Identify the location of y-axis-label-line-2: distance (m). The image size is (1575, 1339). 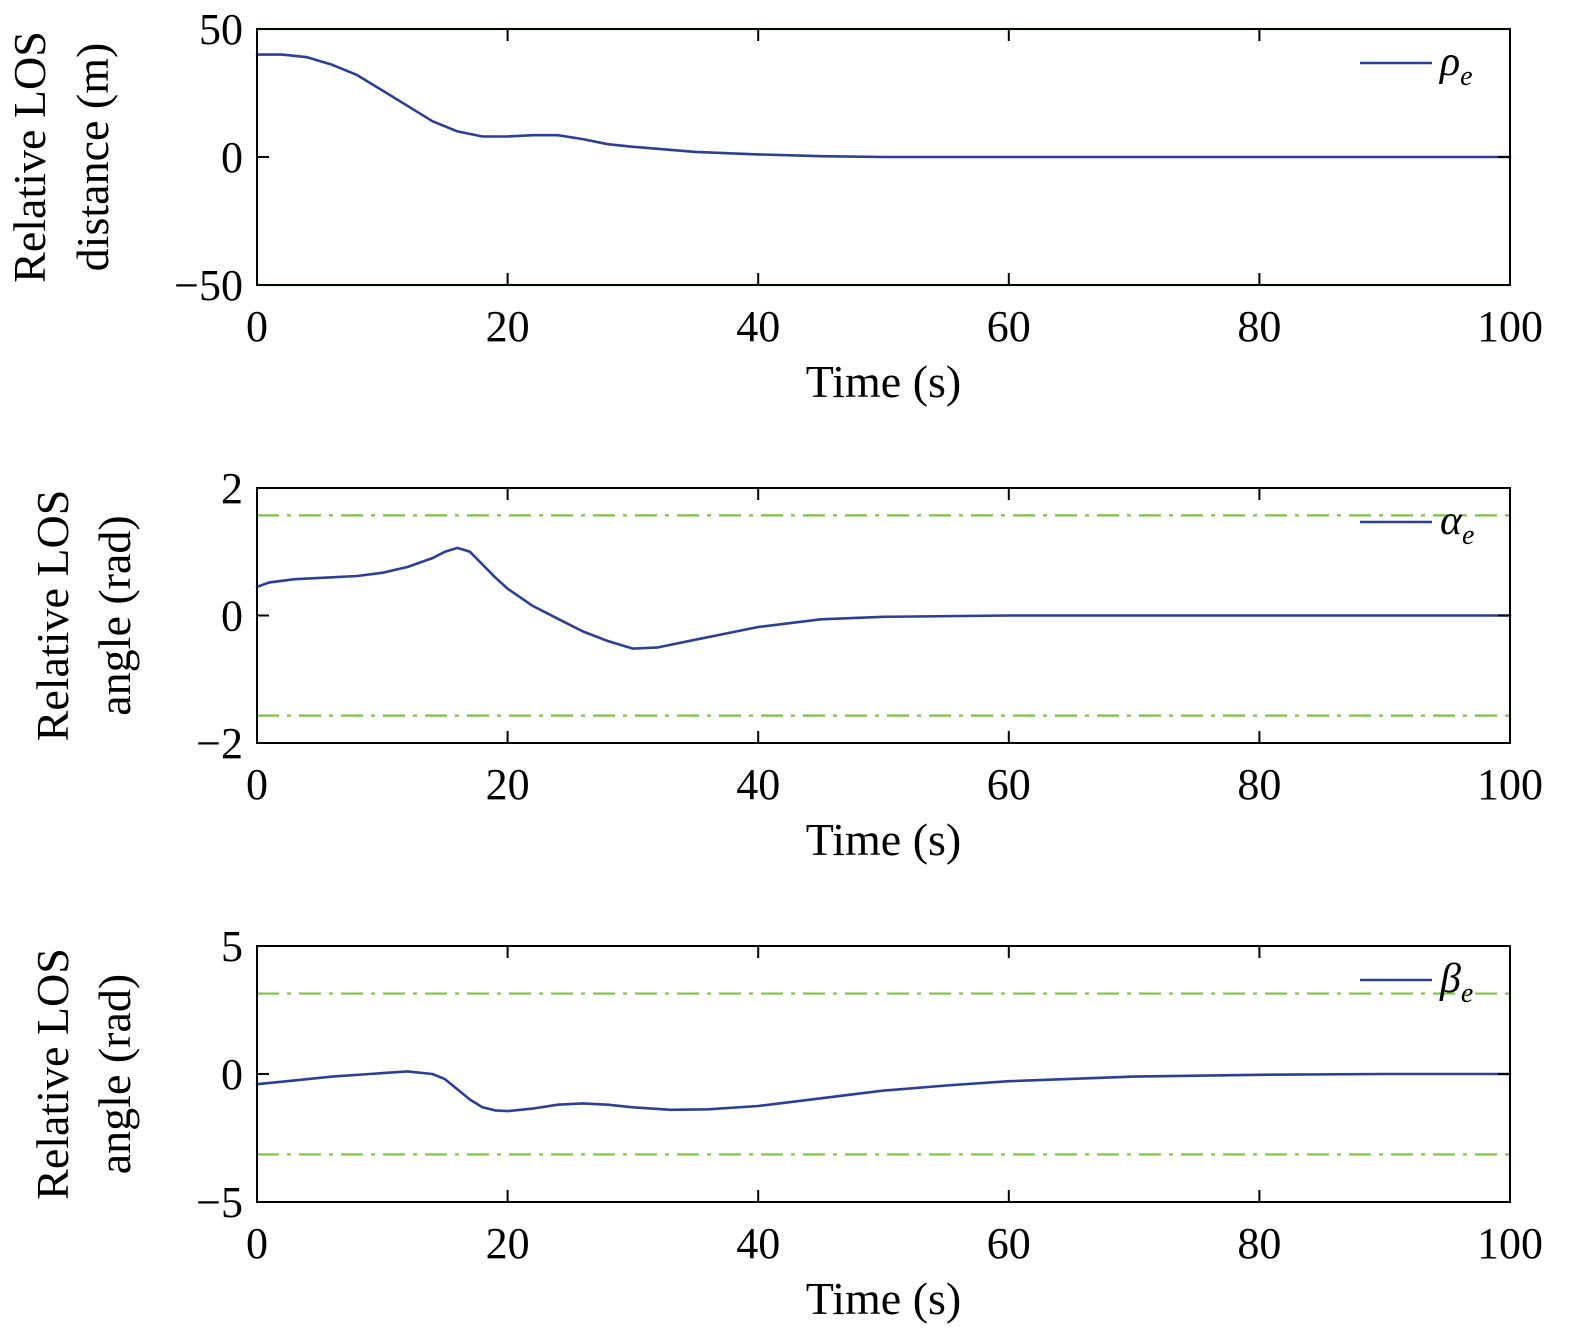
(92, 157).